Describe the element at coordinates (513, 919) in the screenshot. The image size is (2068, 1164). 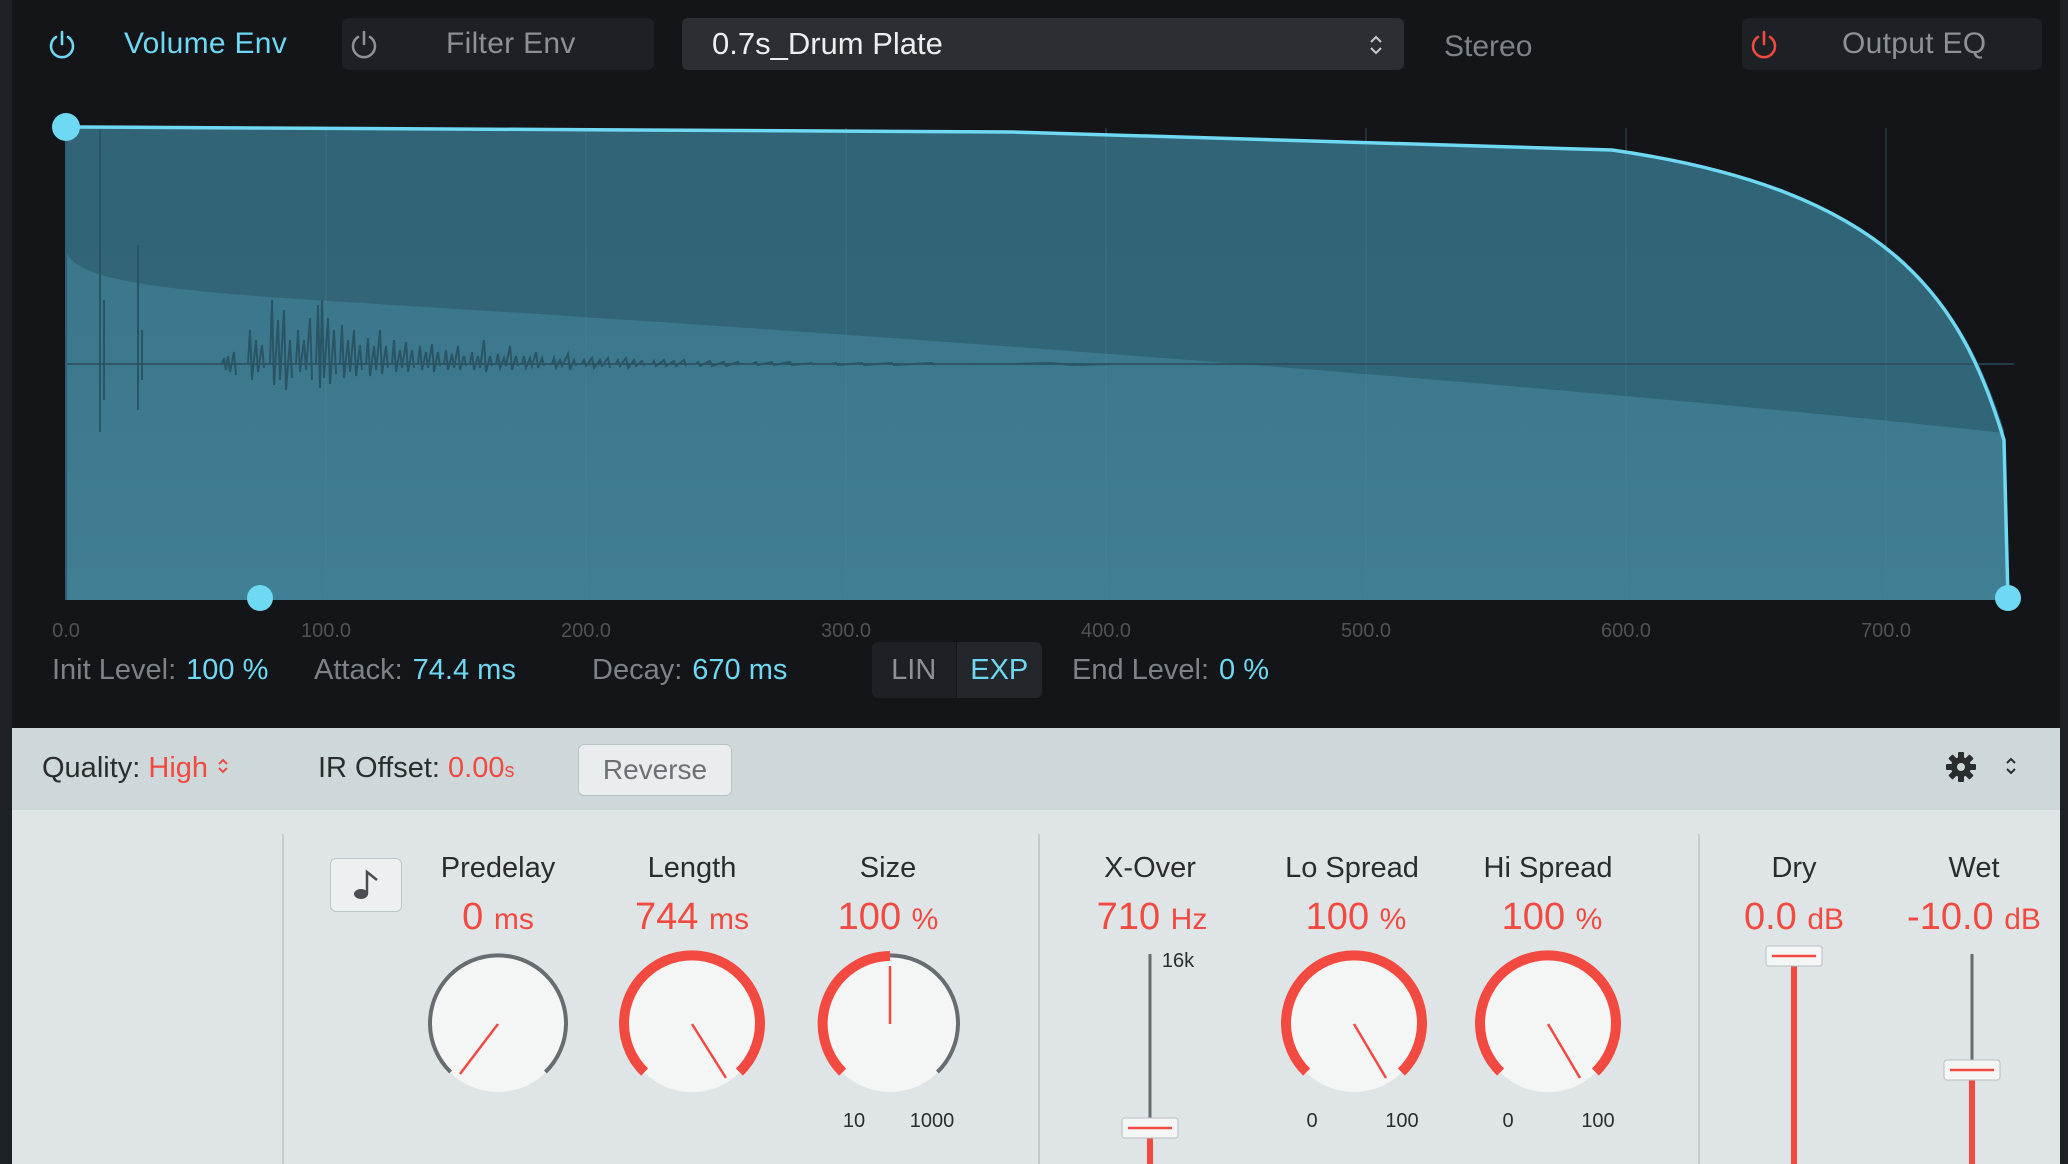
I see `predelay-unit: ms` at that location.